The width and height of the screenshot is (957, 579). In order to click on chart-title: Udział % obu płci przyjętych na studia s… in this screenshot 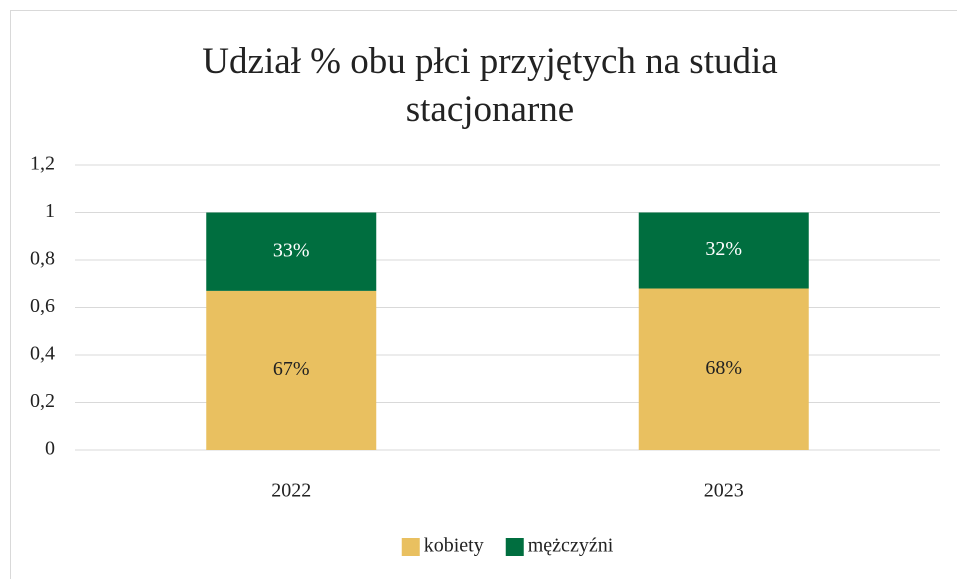, I will do `click(490, 85)`.